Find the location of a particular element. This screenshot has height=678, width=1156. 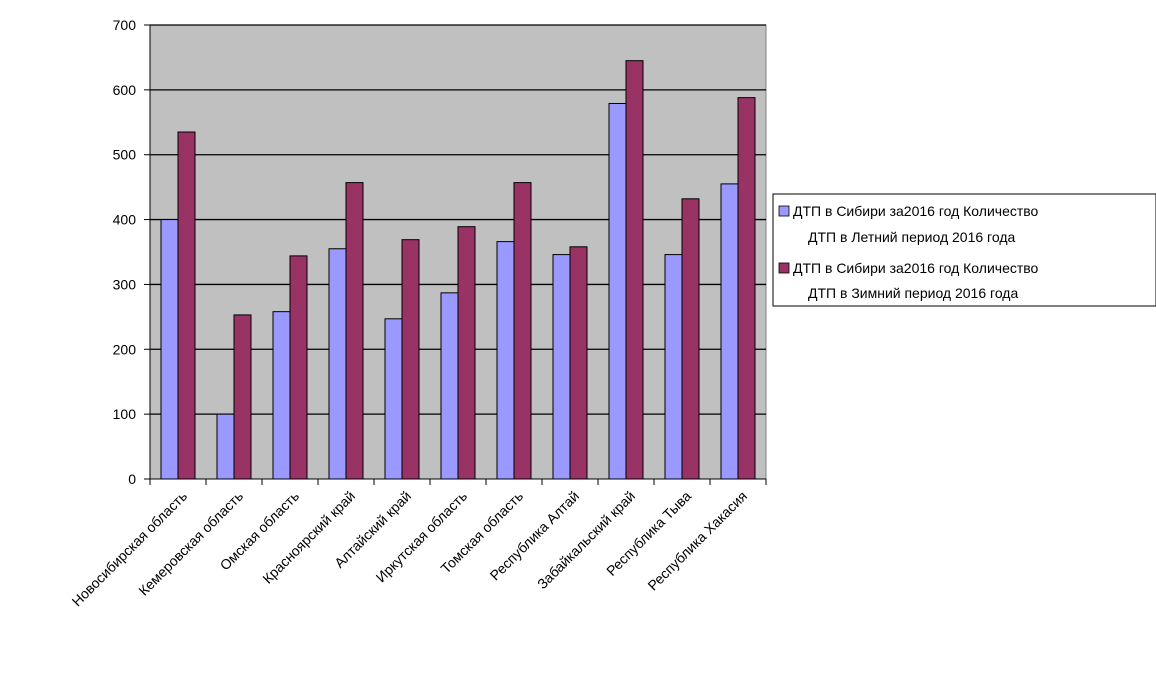

y-tick-label-6: 600 is located at coordinates (125, 90).